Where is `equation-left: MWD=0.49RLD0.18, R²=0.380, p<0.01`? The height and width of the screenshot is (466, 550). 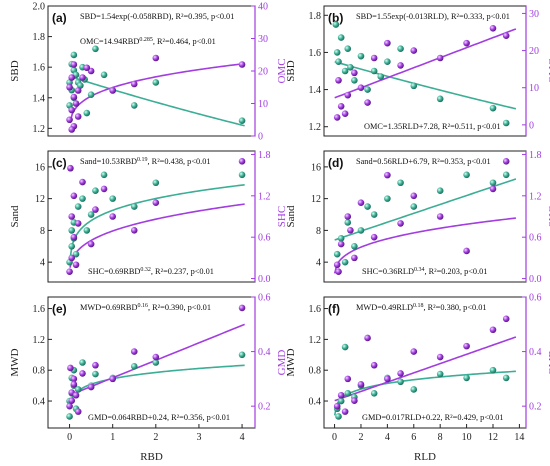 equation-left: MWD=0.49RLD0.18, R²=0.380, p<0.01 is located at coordinates (421, 307).